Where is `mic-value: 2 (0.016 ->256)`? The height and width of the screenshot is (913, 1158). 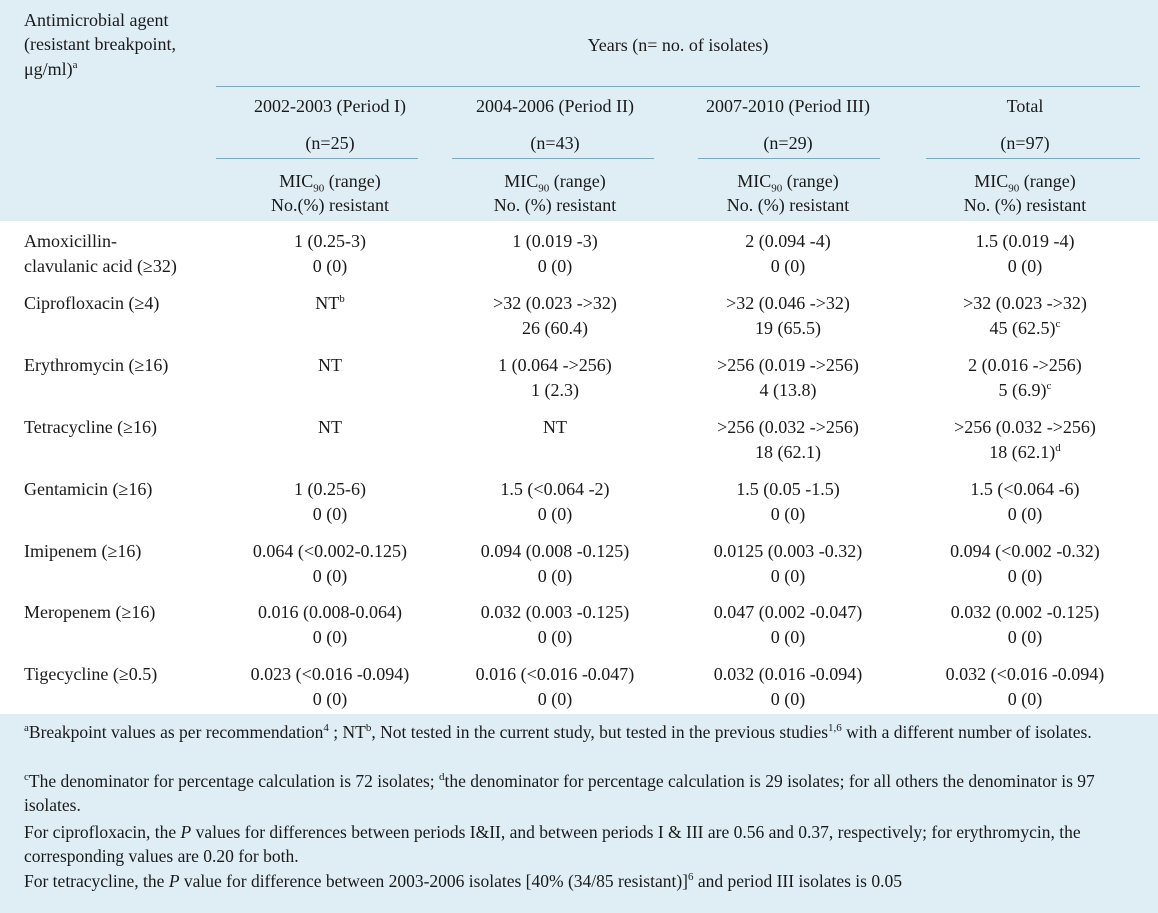
mic-value: 2 (0.016 ->256) is located at coordinates (1025, 365).